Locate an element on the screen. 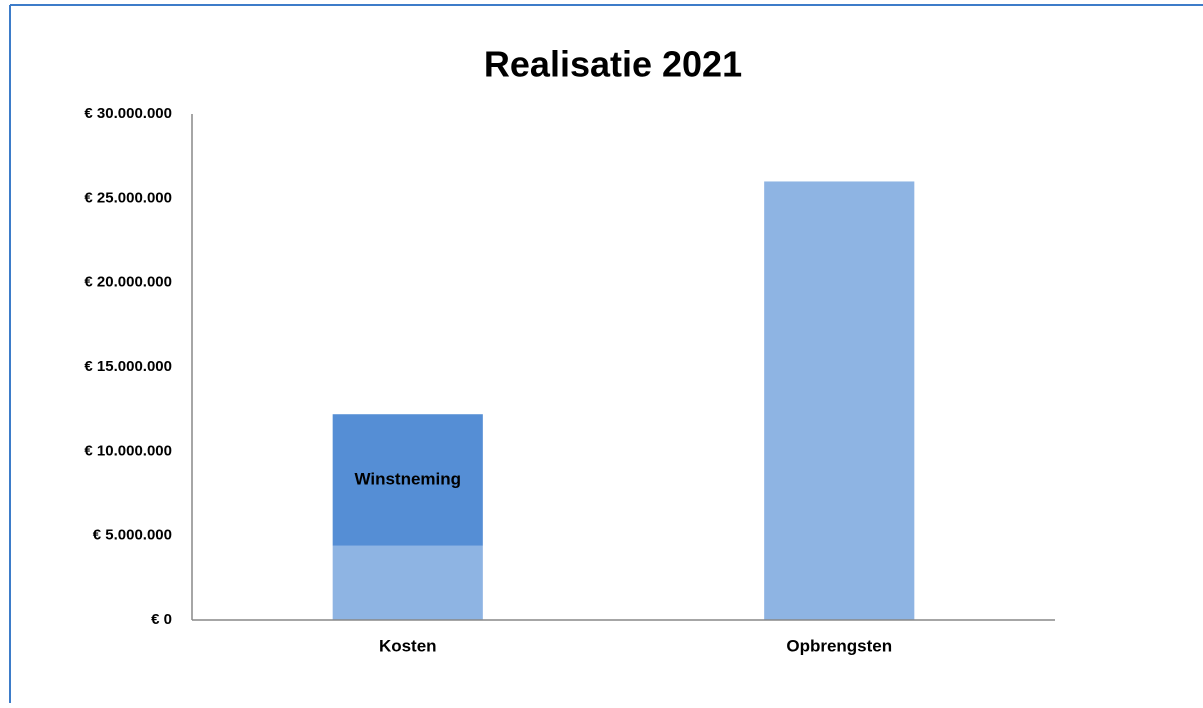  y-tick-label: € 10.000.000 is located at coordinates (128, 450).